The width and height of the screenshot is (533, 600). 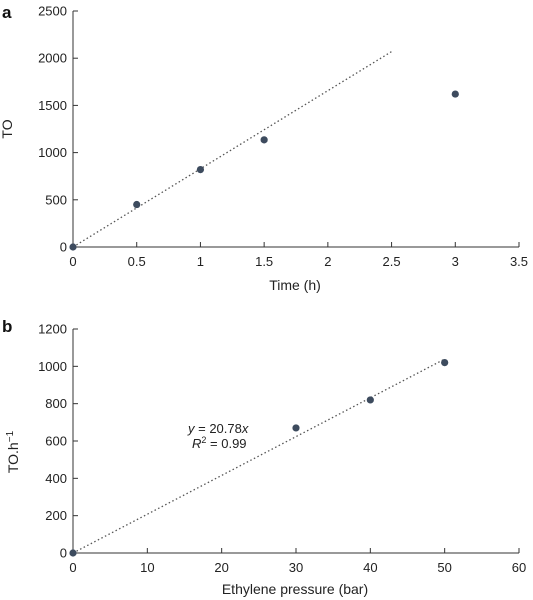 What do you see at coordinates (219, 443) in the screenshot?
I see `r-squared-annotation: R2 = 0.99` at bounding box center [219, 443].